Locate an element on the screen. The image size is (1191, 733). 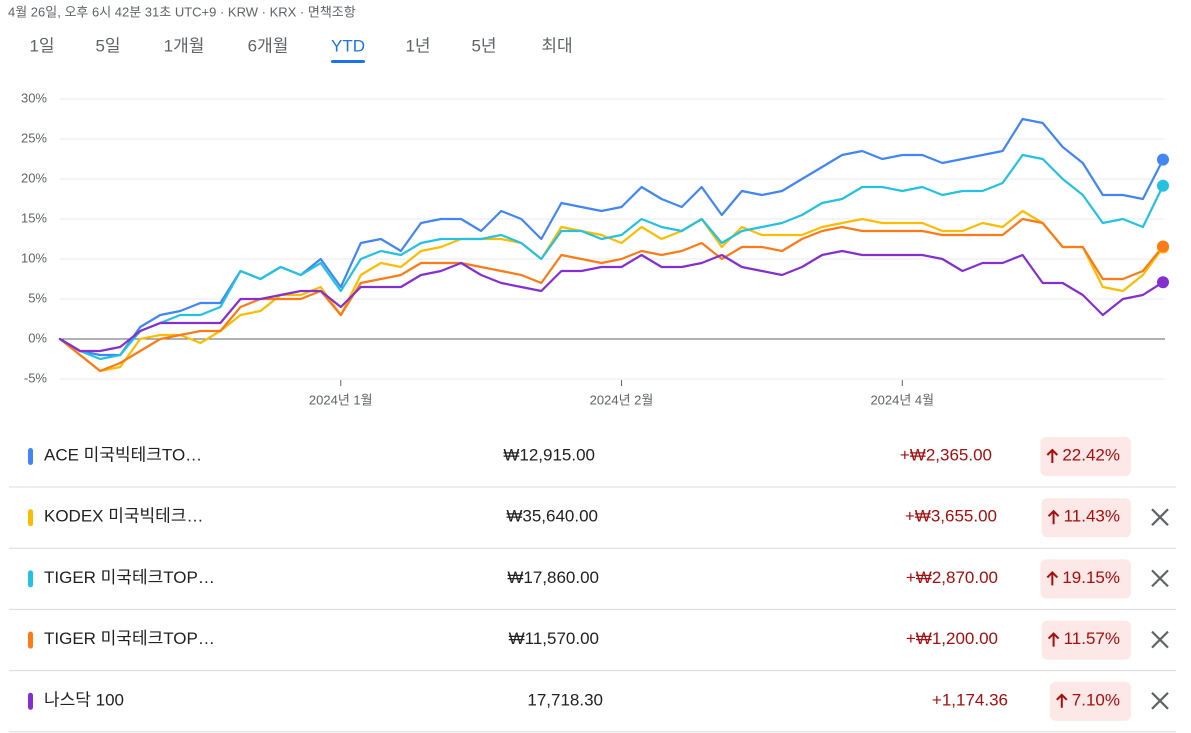
price: 17,718.30 is located at coordinates (565, 699).